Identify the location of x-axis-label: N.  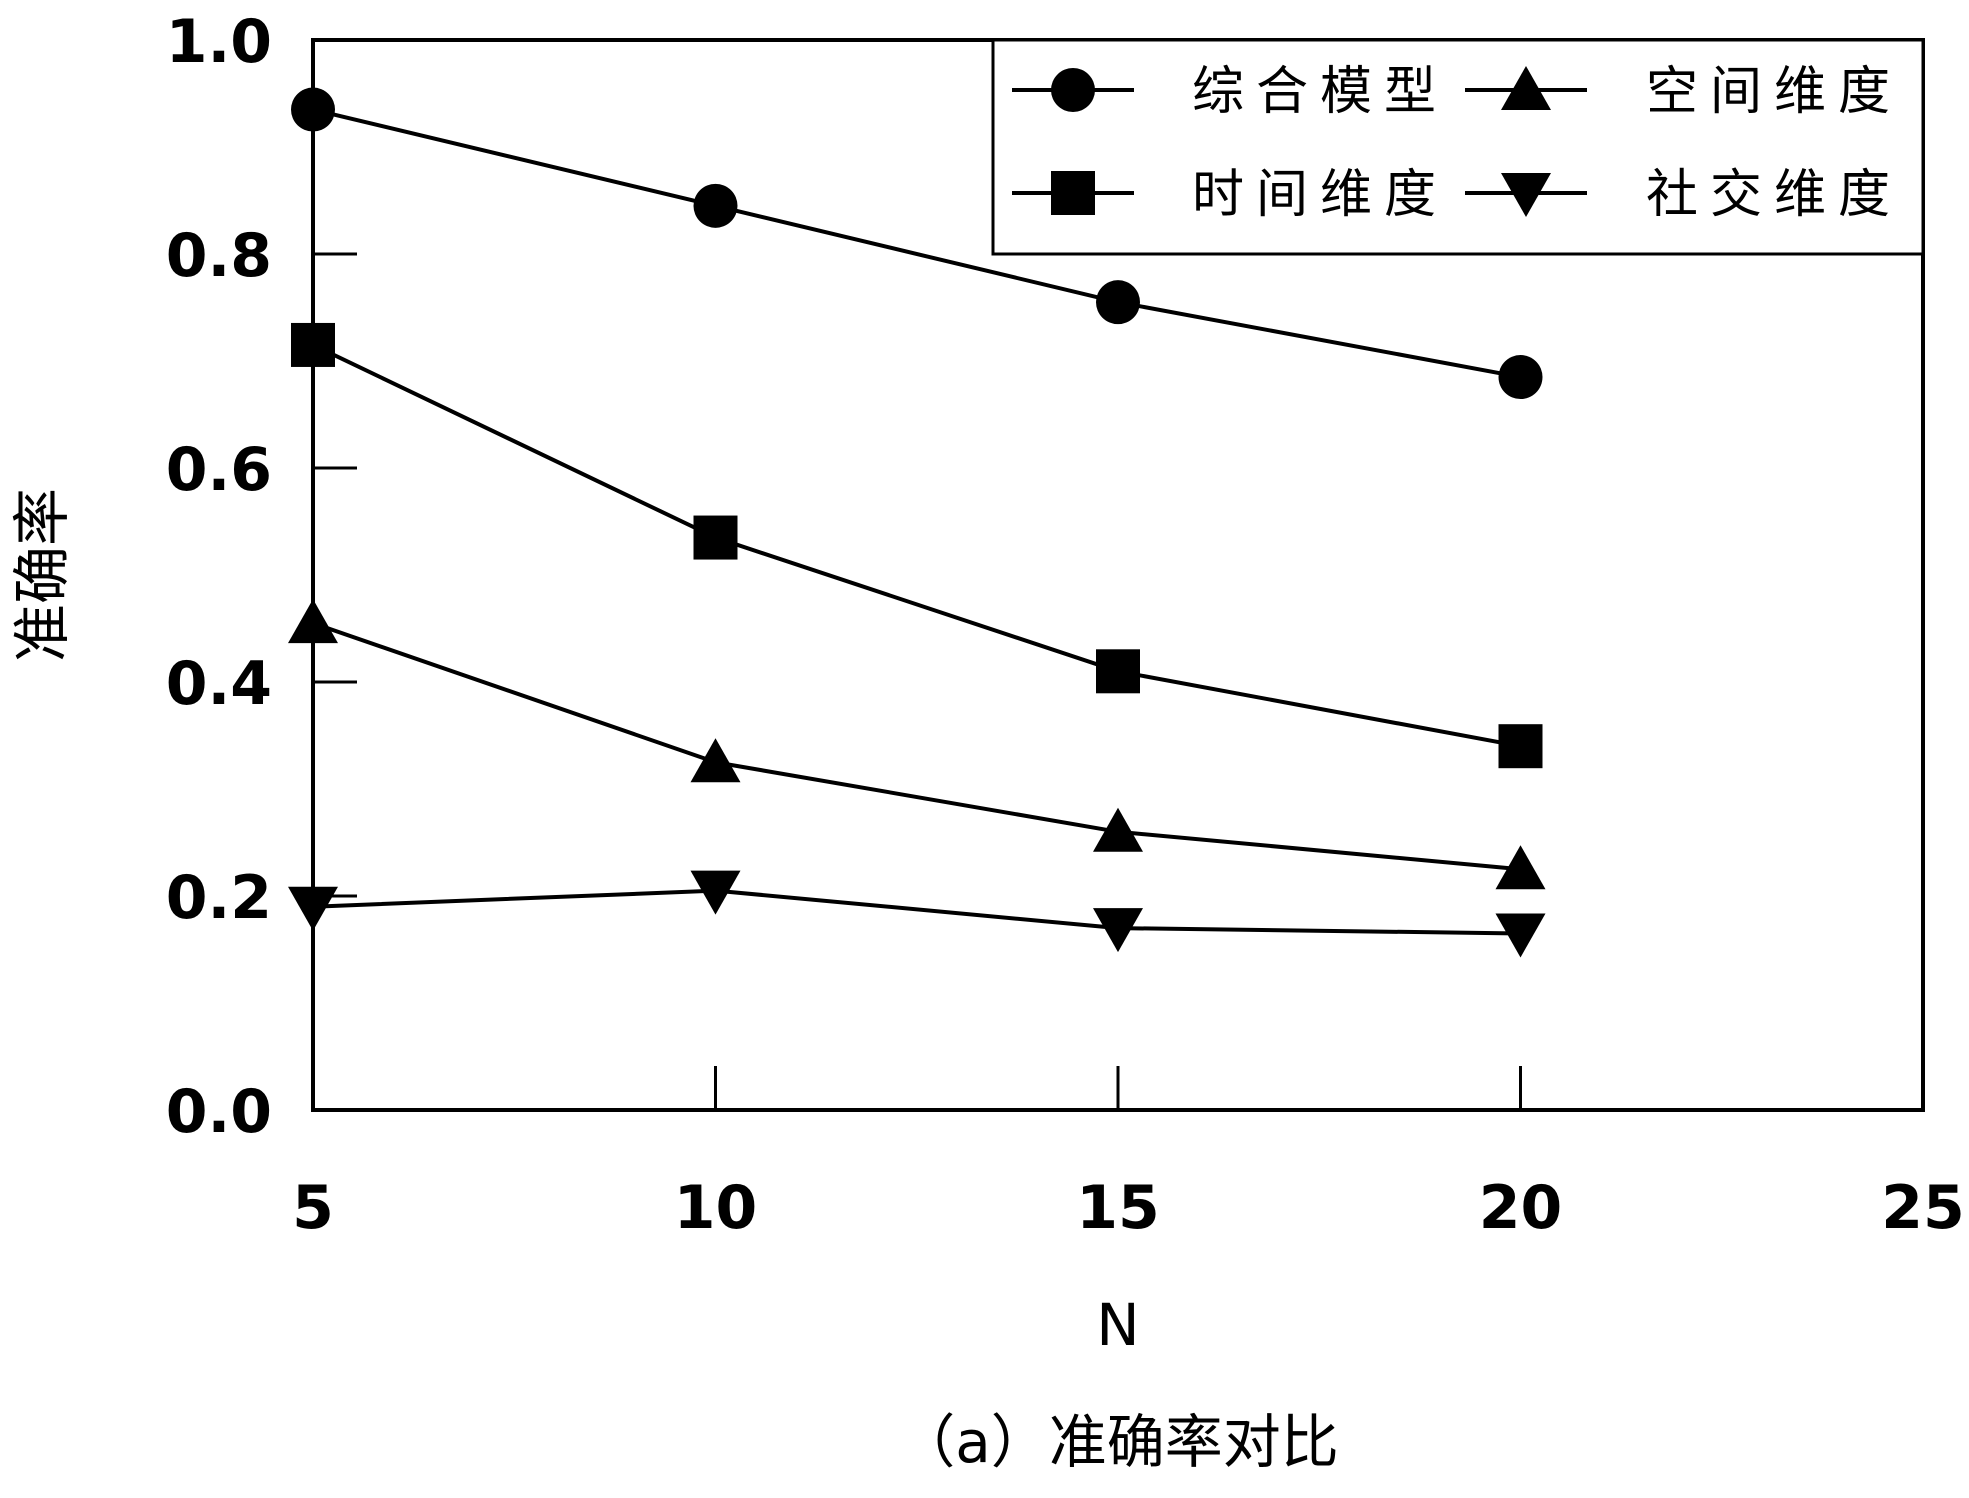
(1117, 1325).